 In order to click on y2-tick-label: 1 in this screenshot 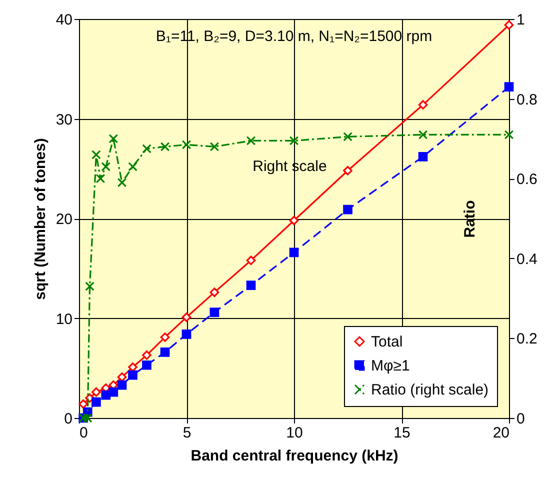, I will do `click(520, 20)`.